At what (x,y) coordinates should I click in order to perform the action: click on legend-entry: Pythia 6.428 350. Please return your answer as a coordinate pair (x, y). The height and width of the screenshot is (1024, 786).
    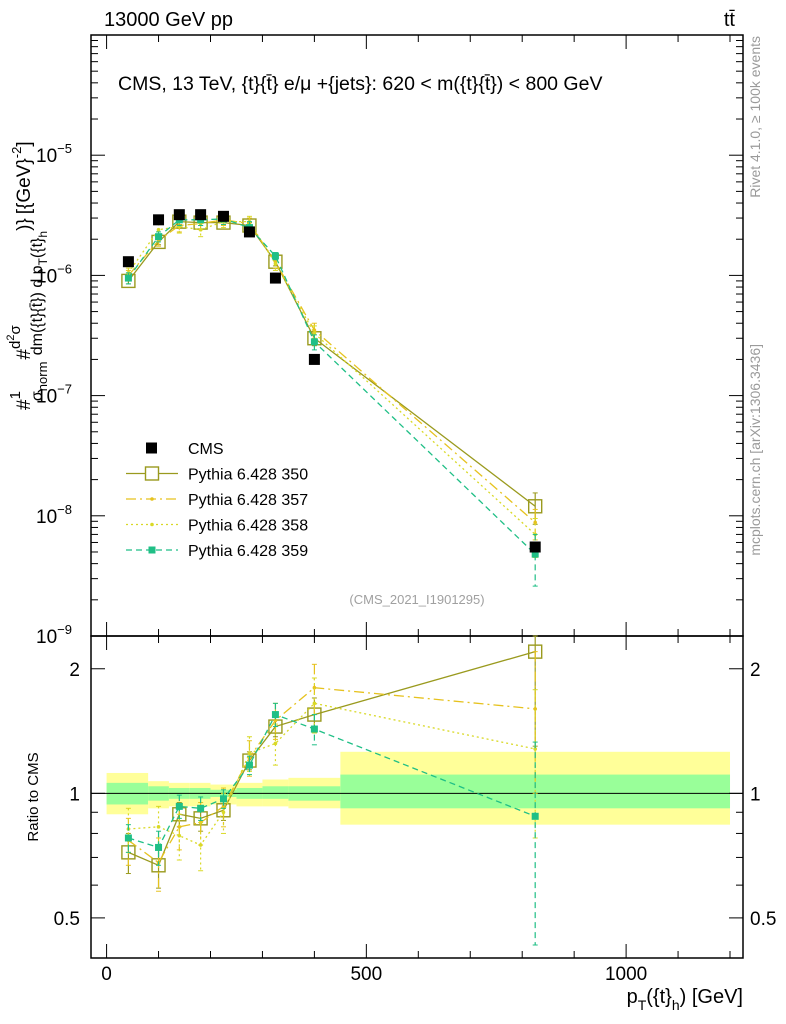
    Looking at the image, I should click on (217, 475).